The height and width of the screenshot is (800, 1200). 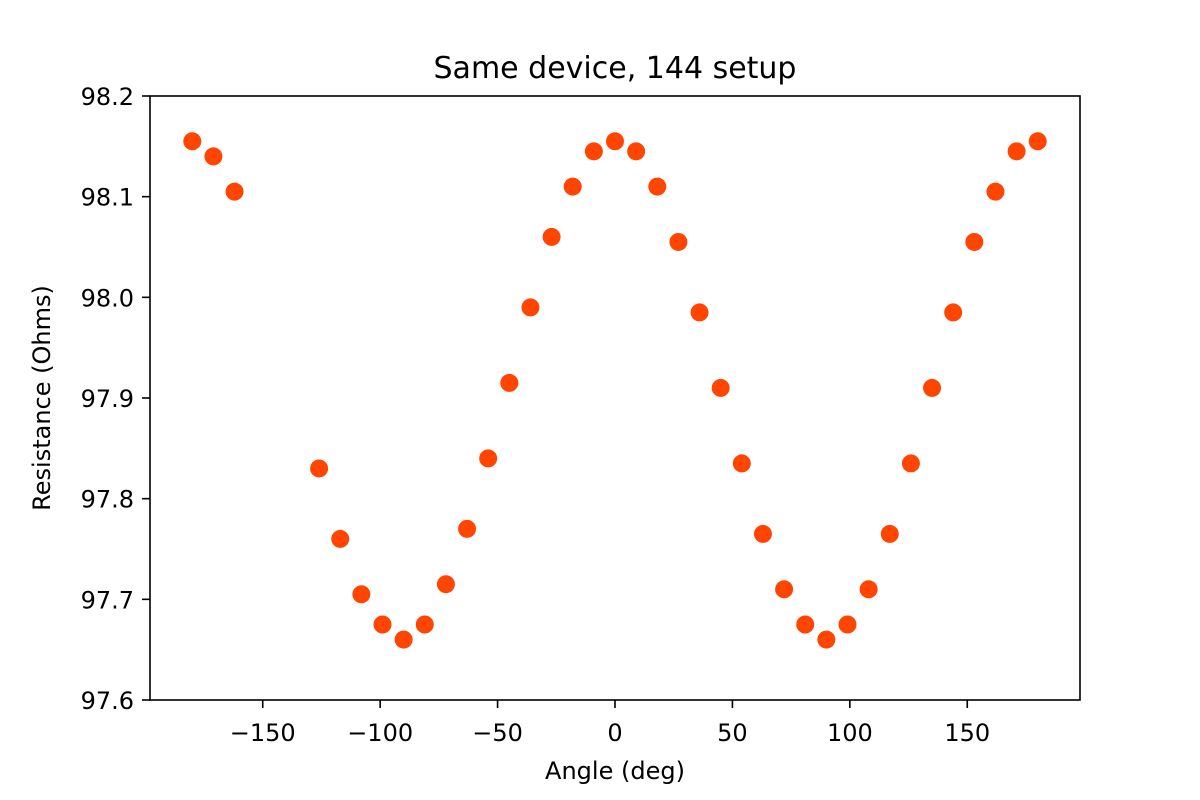 I want to click on x-tick-label: −150, so click(x=263, y=733).